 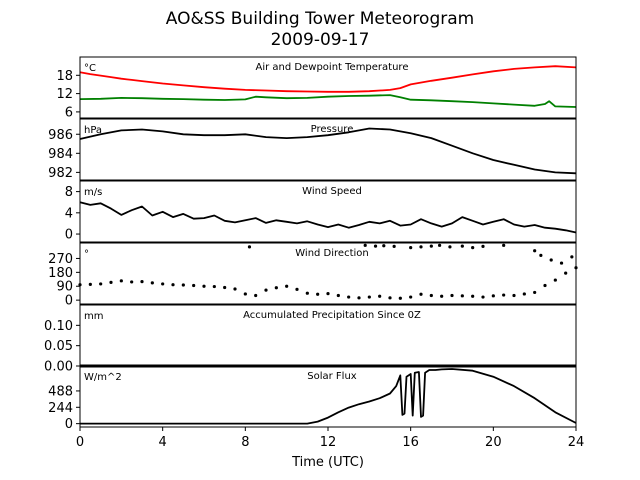 I want to click on x-axis: 0 4 8 12 16 20 24, so click(x=330, y=438).